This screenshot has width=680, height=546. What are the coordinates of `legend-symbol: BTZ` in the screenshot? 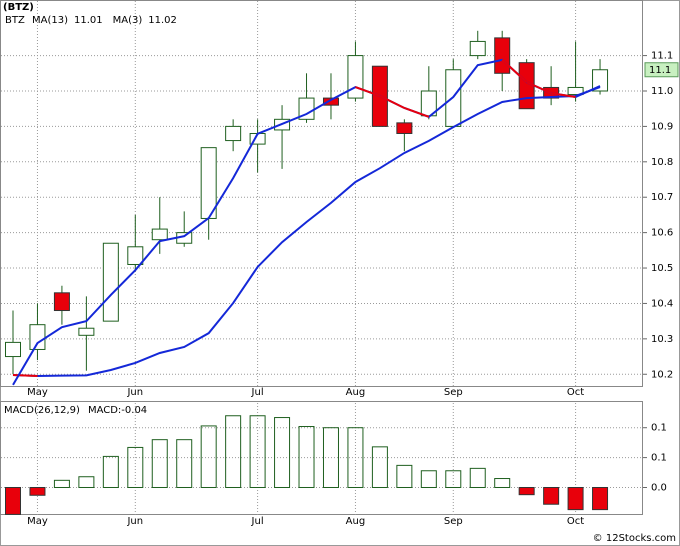 It's located at (15, 20).